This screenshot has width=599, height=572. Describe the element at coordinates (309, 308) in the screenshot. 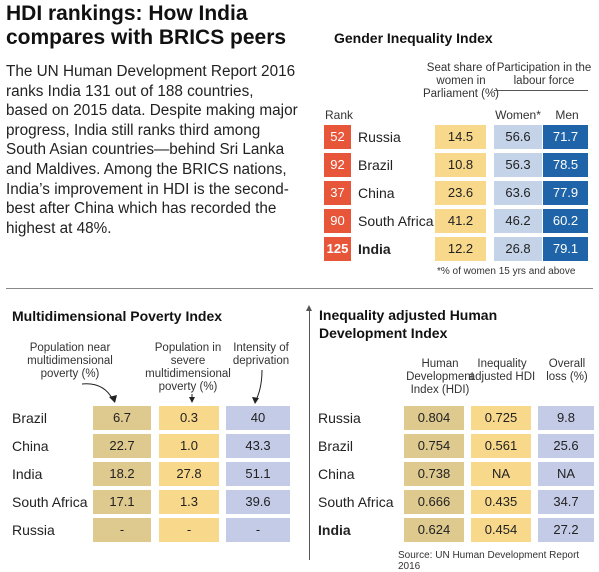

I see `vertical-rule-cap` at that location.